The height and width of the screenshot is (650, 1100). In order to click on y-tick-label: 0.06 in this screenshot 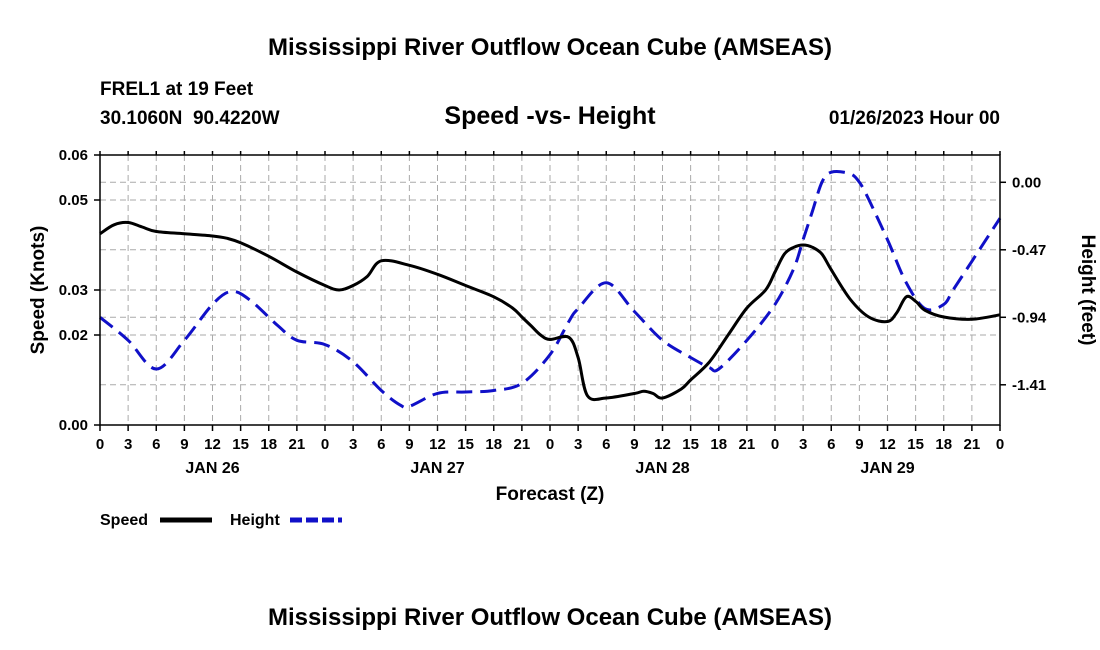, I will do `click(73, 155)`.